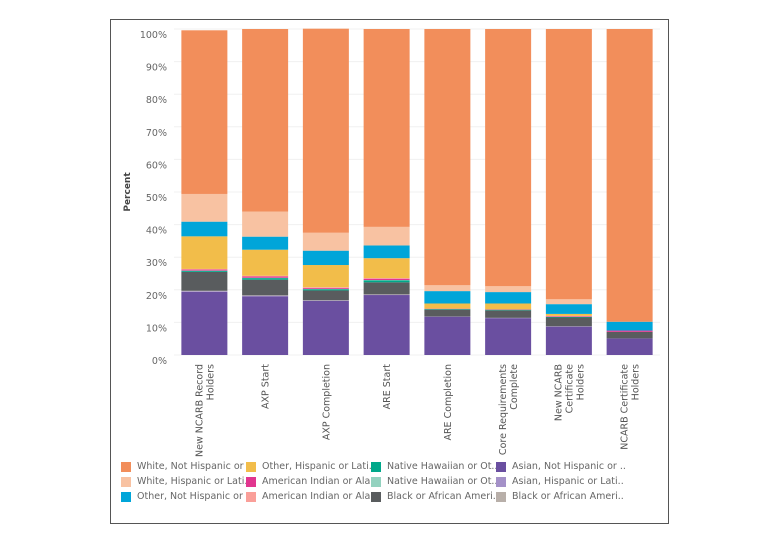 The height and width of the screenshot is (546, 780). What do you see at coordinates (625, 407) in the screenshot?
I see `x-tick-label: NCARB Certificate` at bounding box center [625, 407].